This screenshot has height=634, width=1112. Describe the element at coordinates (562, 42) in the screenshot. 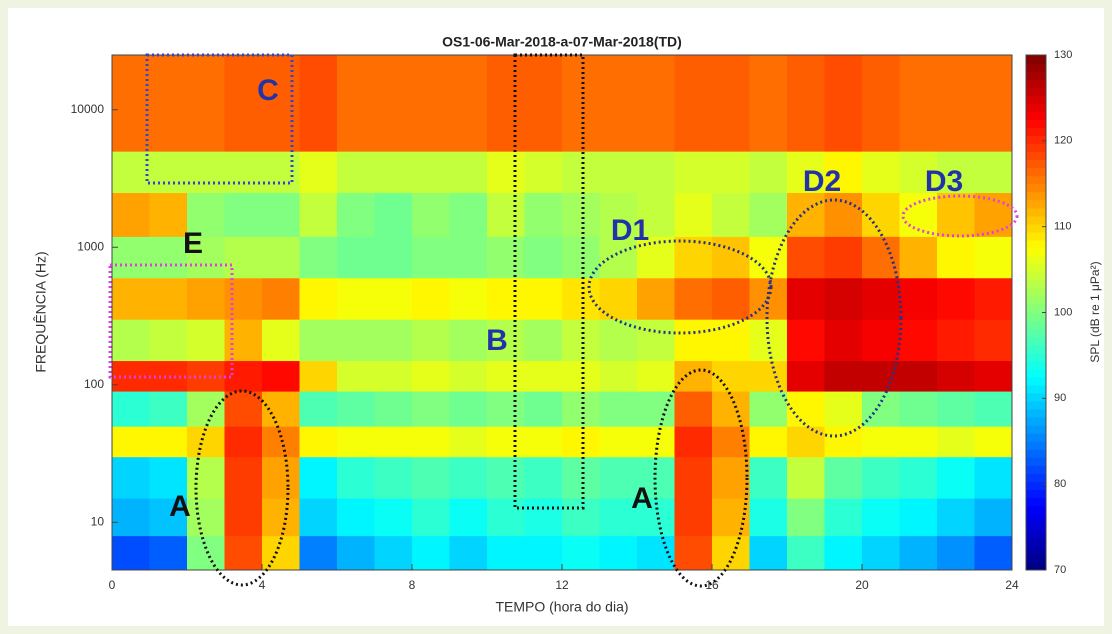

I see `chart-title: OS1-06-Mar-2018-a-07-Mar-2018(TD)` at that location.